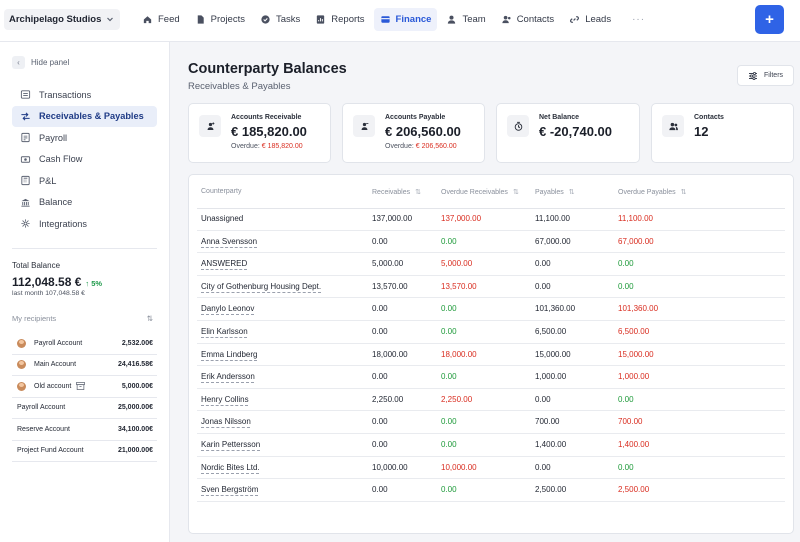 The image size is (800, 542). I want to click on sidebar-item-payroll: Payroll, so click(84, 137).